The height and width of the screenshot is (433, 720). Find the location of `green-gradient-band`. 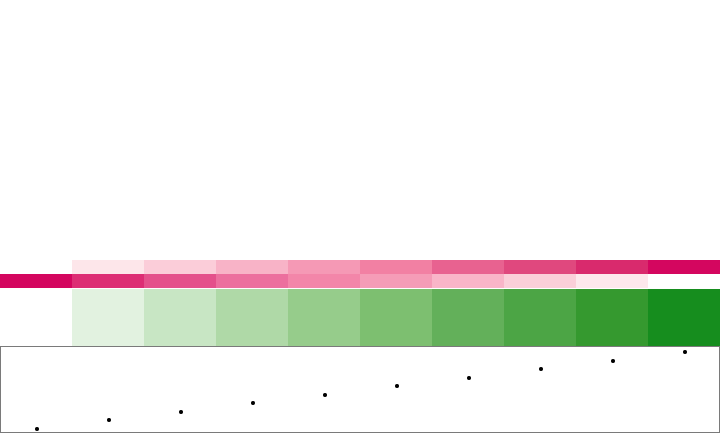

green-gradient-band is located at coordinates (360, 317).